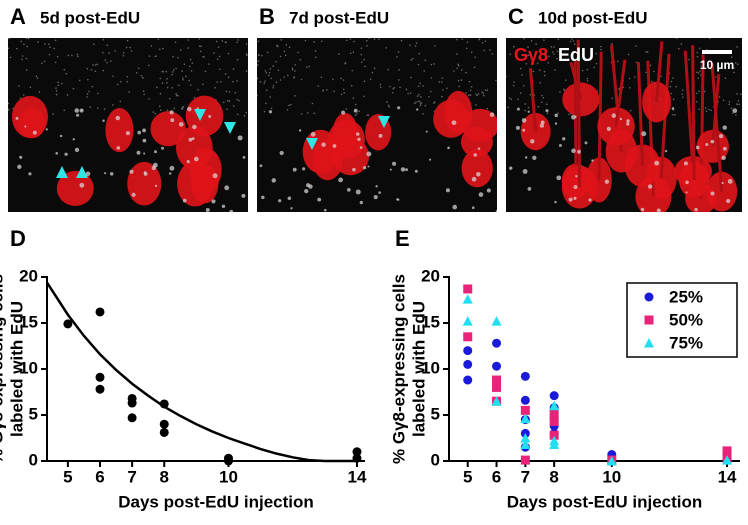  What do you see at coordinates (28, 275) in the screenshot?
I see `y-tick-label: 20` at bounding box center [28, 275].